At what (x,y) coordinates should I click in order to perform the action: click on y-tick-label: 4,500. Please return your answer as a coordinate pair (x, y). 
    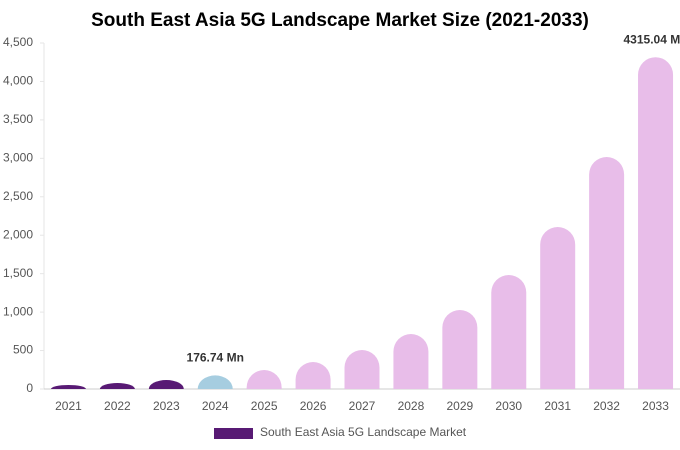
    Looking at the image, I should click on (18, 42).